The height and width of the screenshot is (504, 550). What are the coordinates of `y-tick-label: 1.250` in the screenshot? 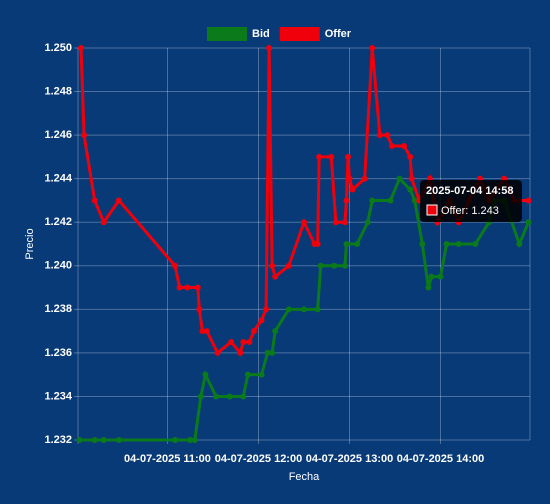 It's located at (58, 48).